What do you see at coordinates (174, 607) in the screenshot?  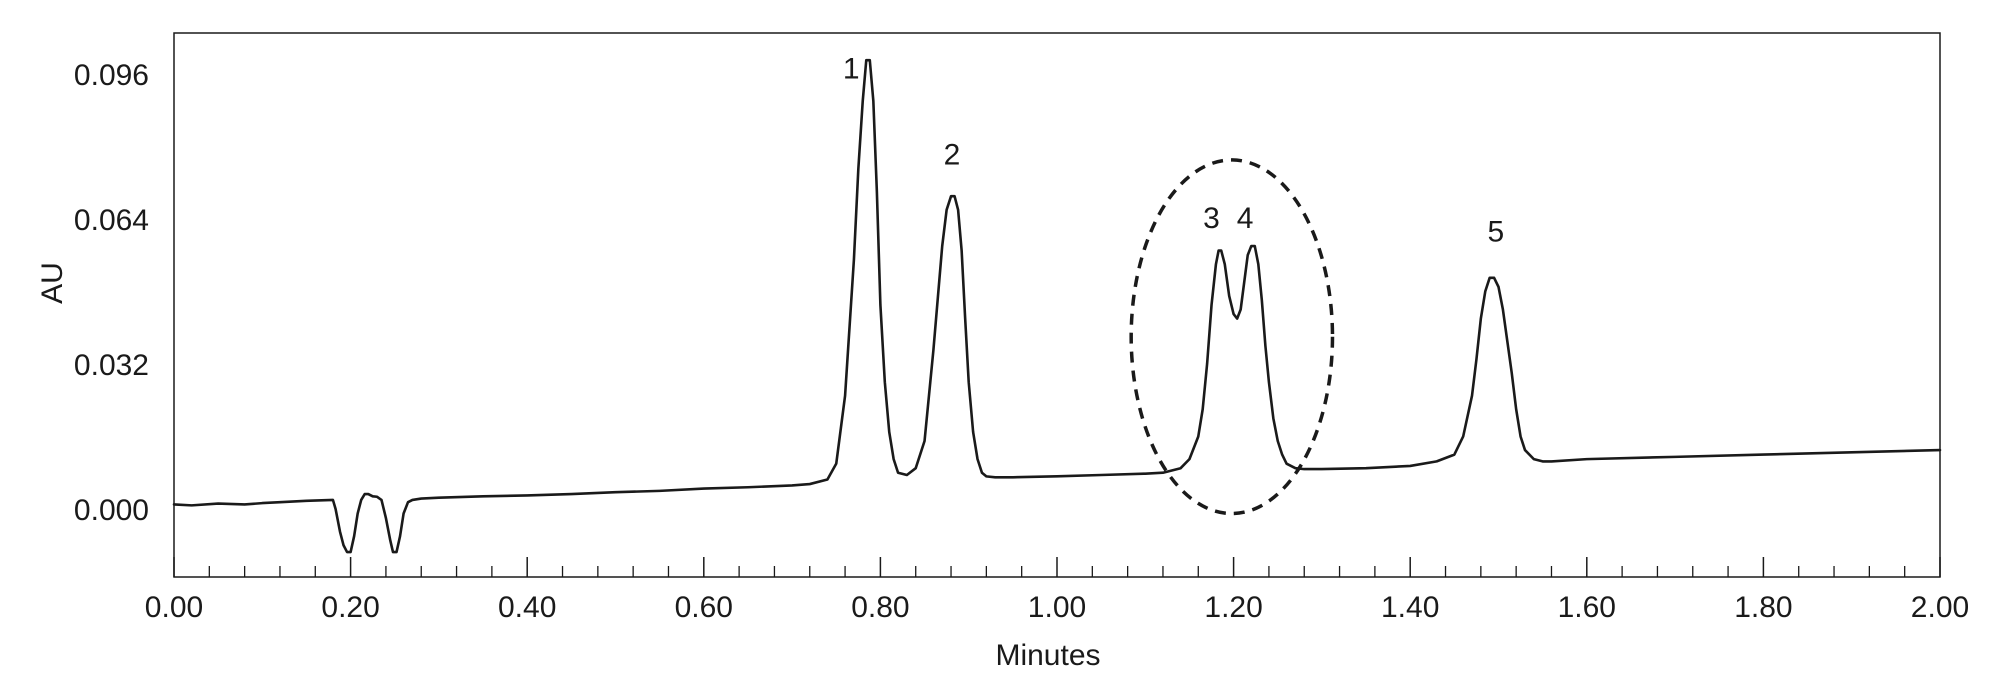 I see `x-tick-label: 0.00` at bounding box center [174, 607].